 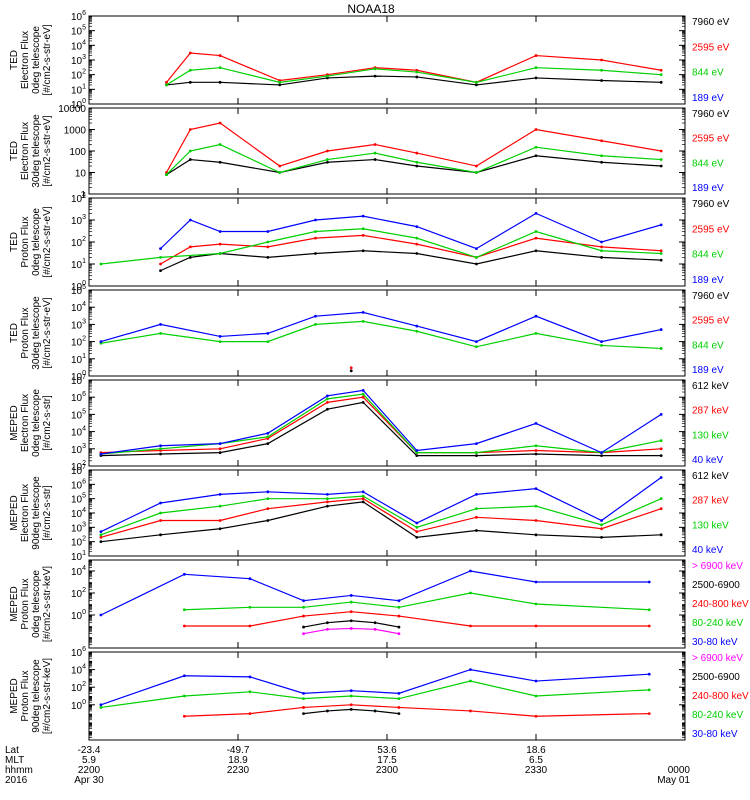 What do you see at coordinates (19, 770) in the screenshot?
I see `footer-row-label: hhmm` at bounding box center [19, 770].